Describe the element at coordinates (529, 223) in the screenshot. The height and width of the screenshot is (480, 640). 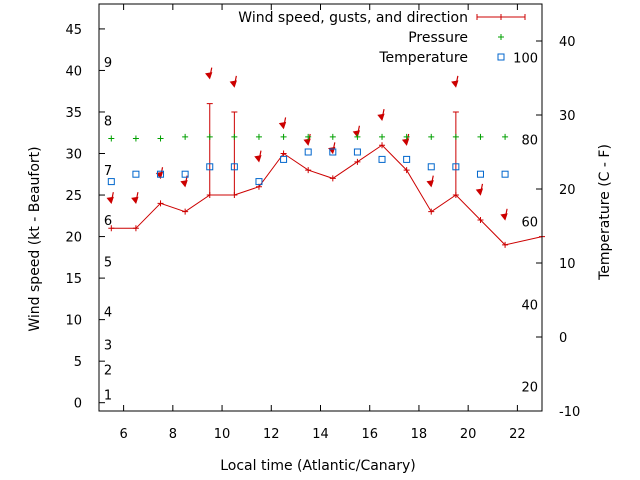
I see `fahrenheit-label: 60` at that location.